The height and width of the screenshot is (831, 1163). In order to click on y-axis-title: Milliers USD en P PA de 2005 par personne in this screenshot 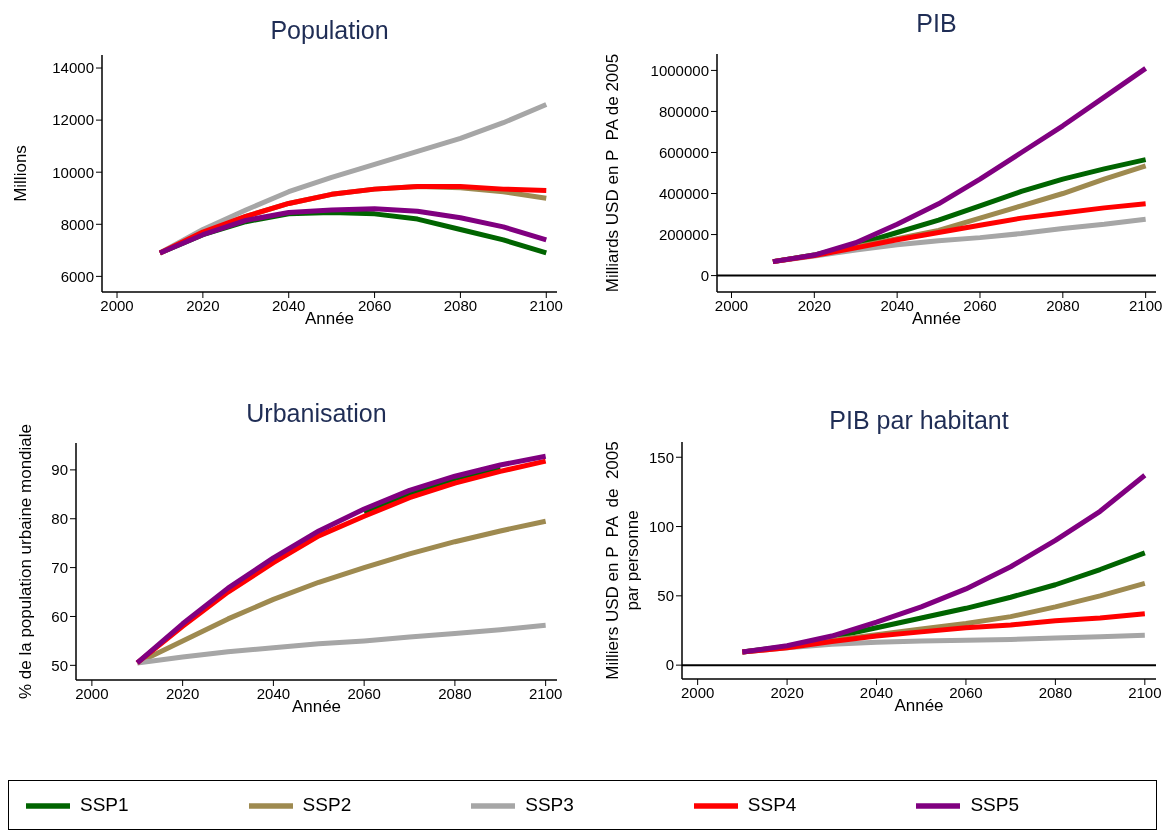, I will do `click(622, 560)`.